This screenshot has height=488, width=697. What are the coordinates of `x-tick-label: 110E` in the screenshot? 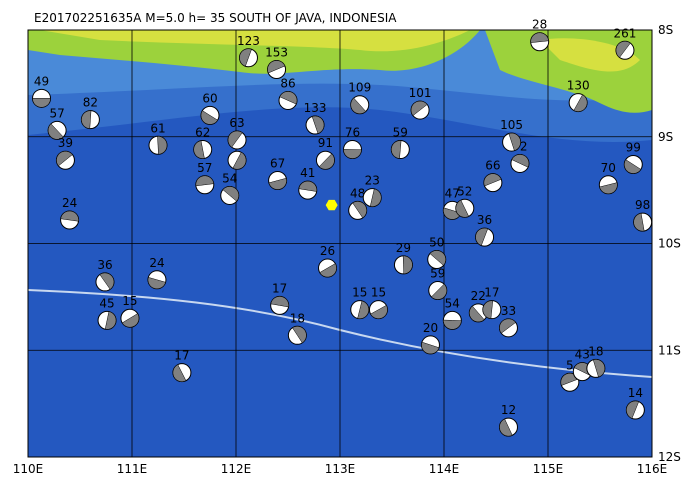 It's located at (28, 469).